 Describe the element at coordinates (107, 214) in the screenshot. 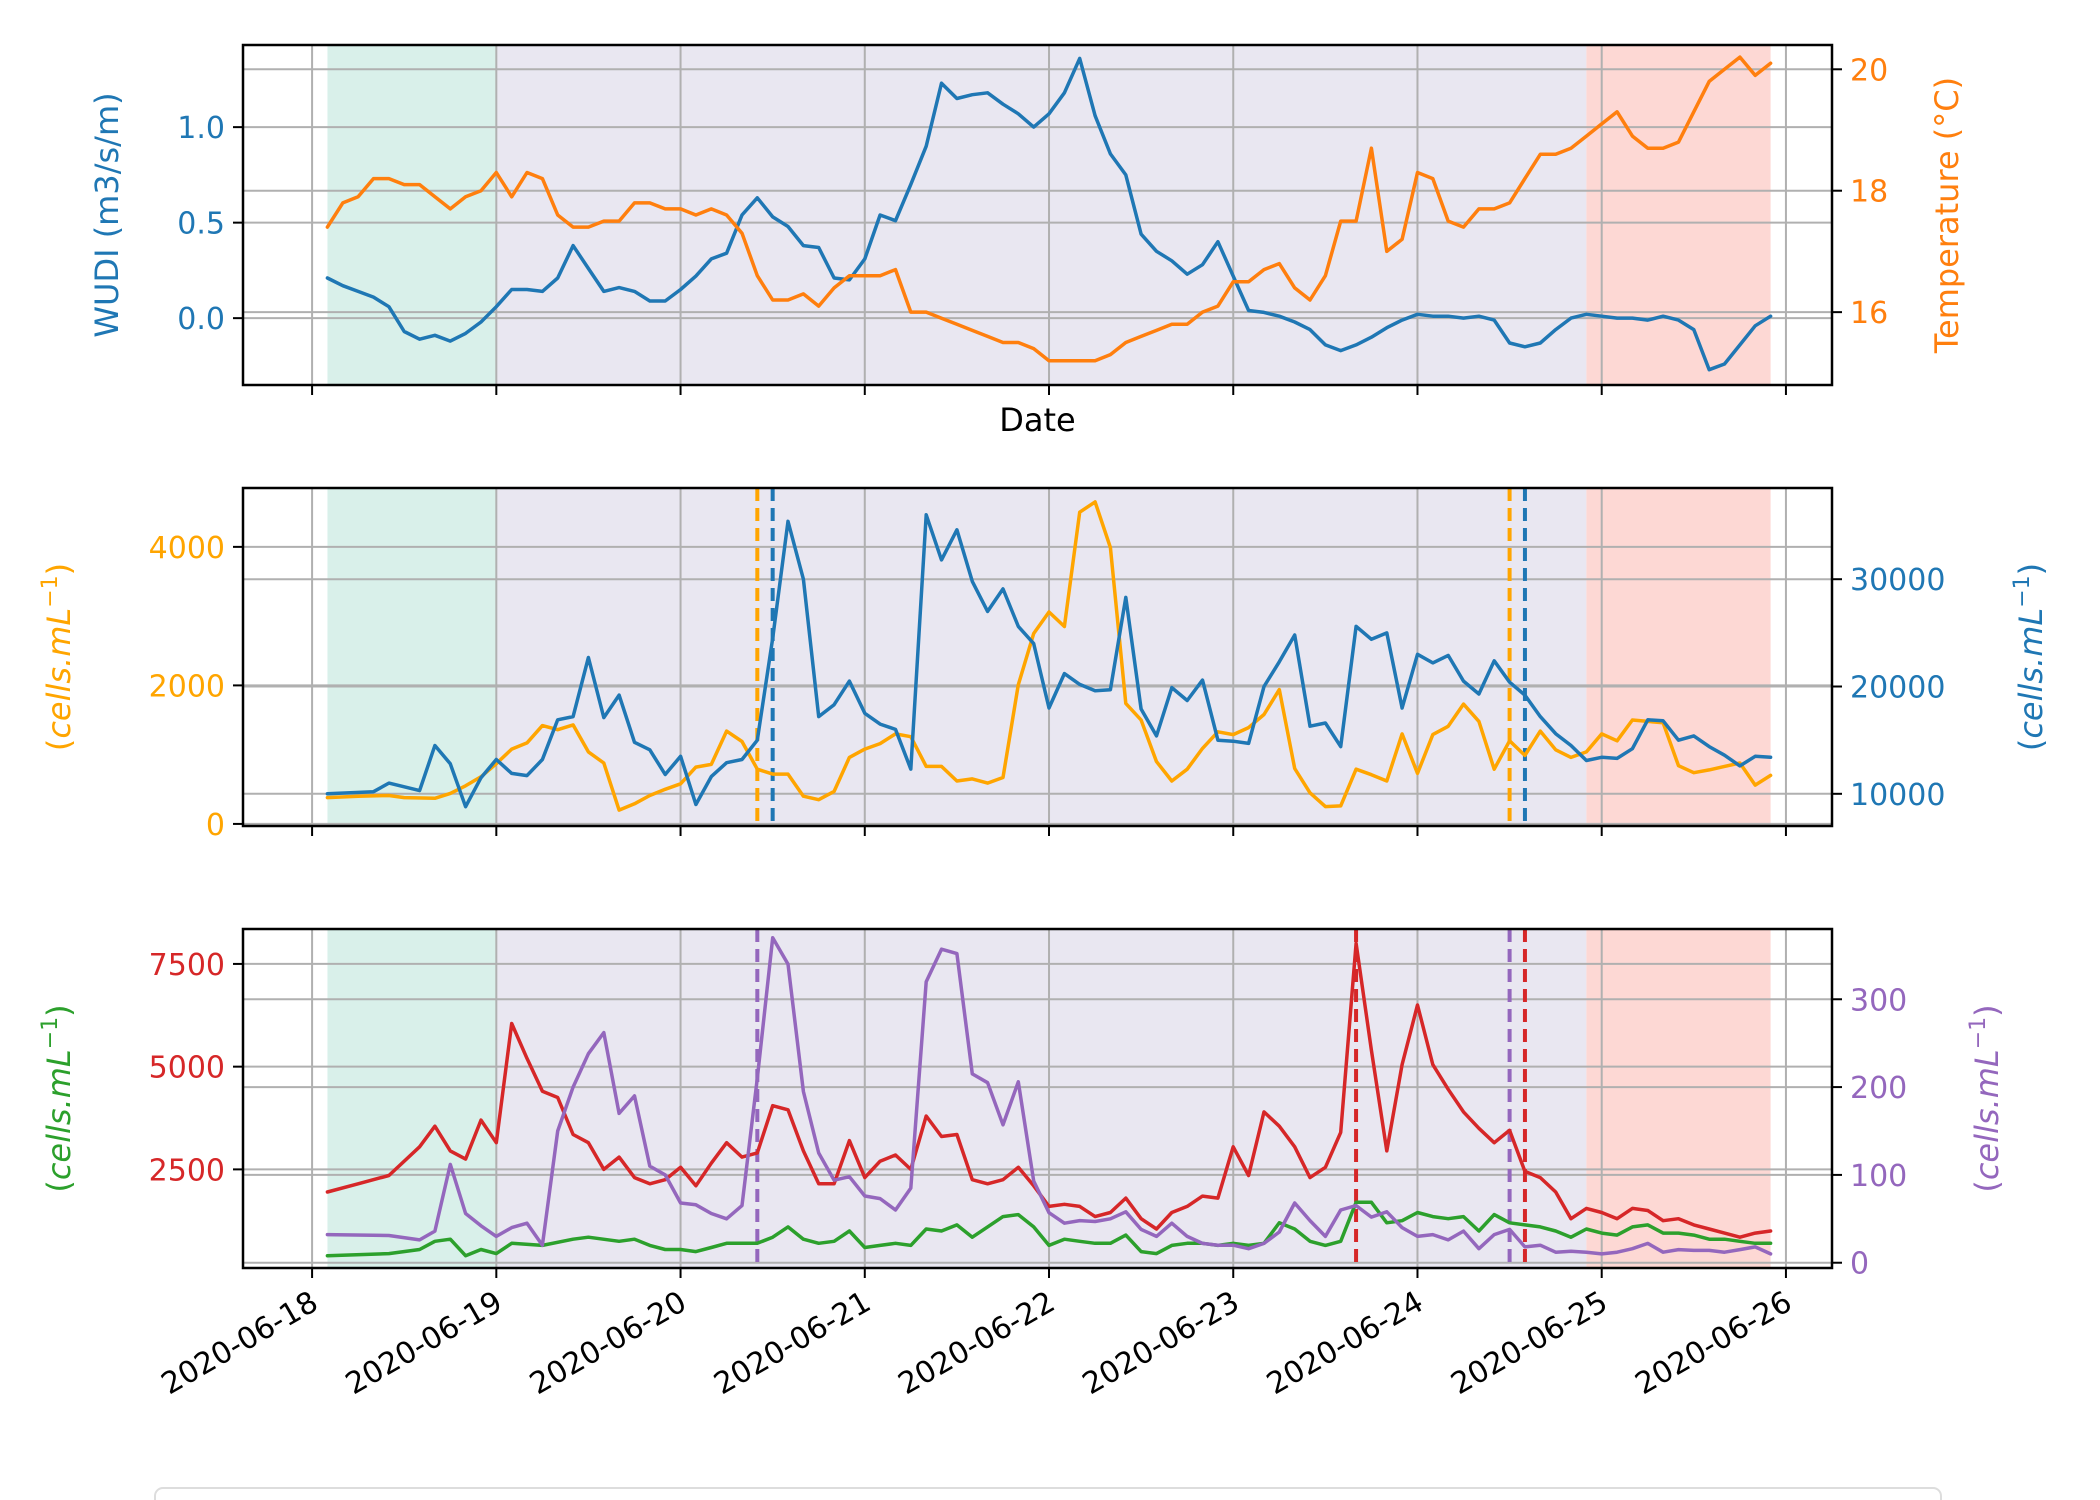

I see `left-axis-label: WUDI (m3/s/m)` at that location.